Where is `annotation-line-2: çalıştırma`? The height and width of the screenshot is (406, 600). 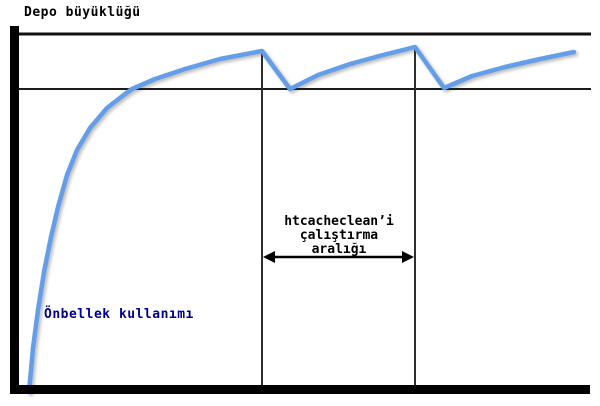
annotation-line-2: çalıştırma is located at coordinates (339, 235).